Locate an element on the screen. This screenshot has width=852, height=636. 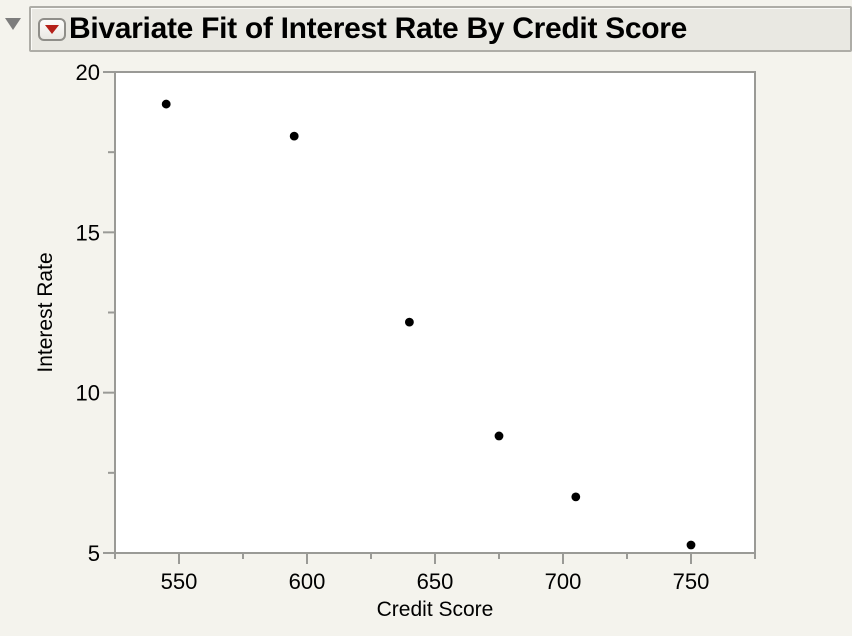
y-axis-title: Interest Rate is located at coordinates (45, 312).